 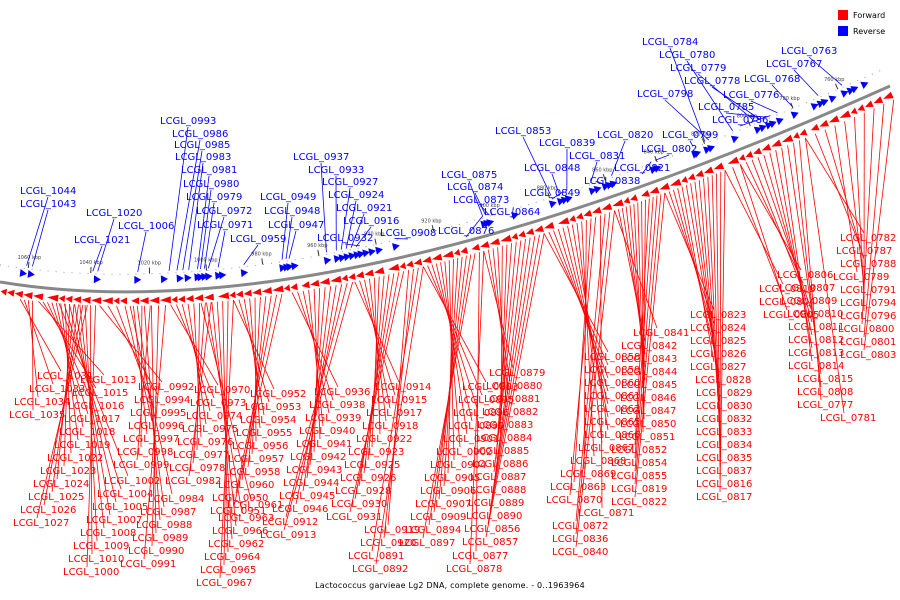 I want to click on forward-gene-label: LCGL_0931, so click(x=354, y=517).